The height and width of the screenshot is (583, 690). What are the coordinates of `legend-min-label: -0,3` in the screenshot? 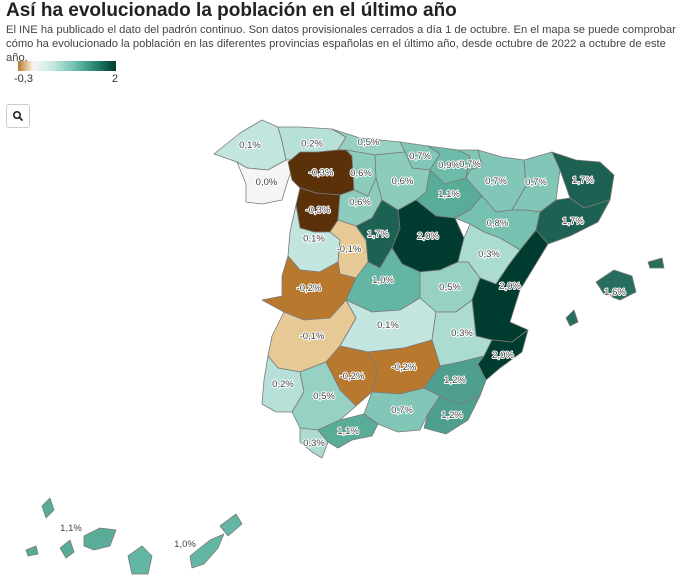 It's located at (23, 79).